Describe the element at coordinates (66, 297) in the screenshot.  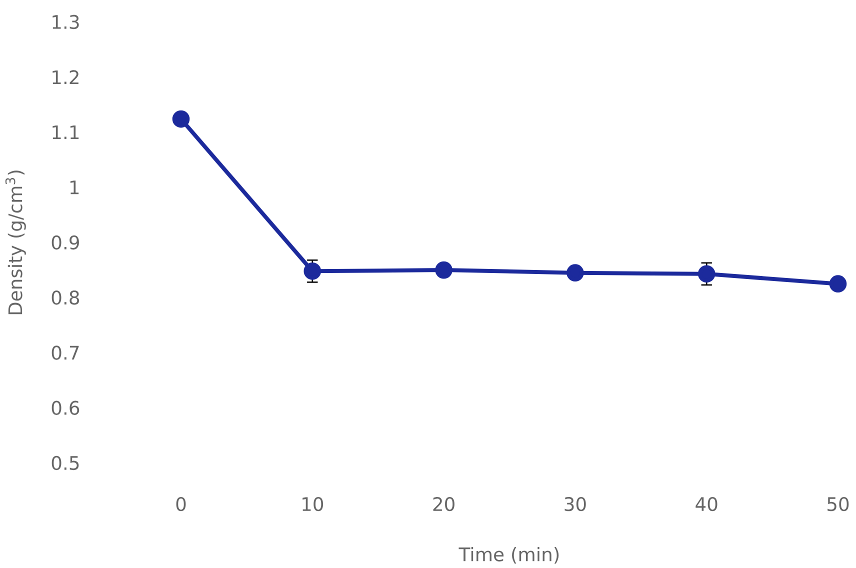
I see `y-tick-label: 0.8` at that location.